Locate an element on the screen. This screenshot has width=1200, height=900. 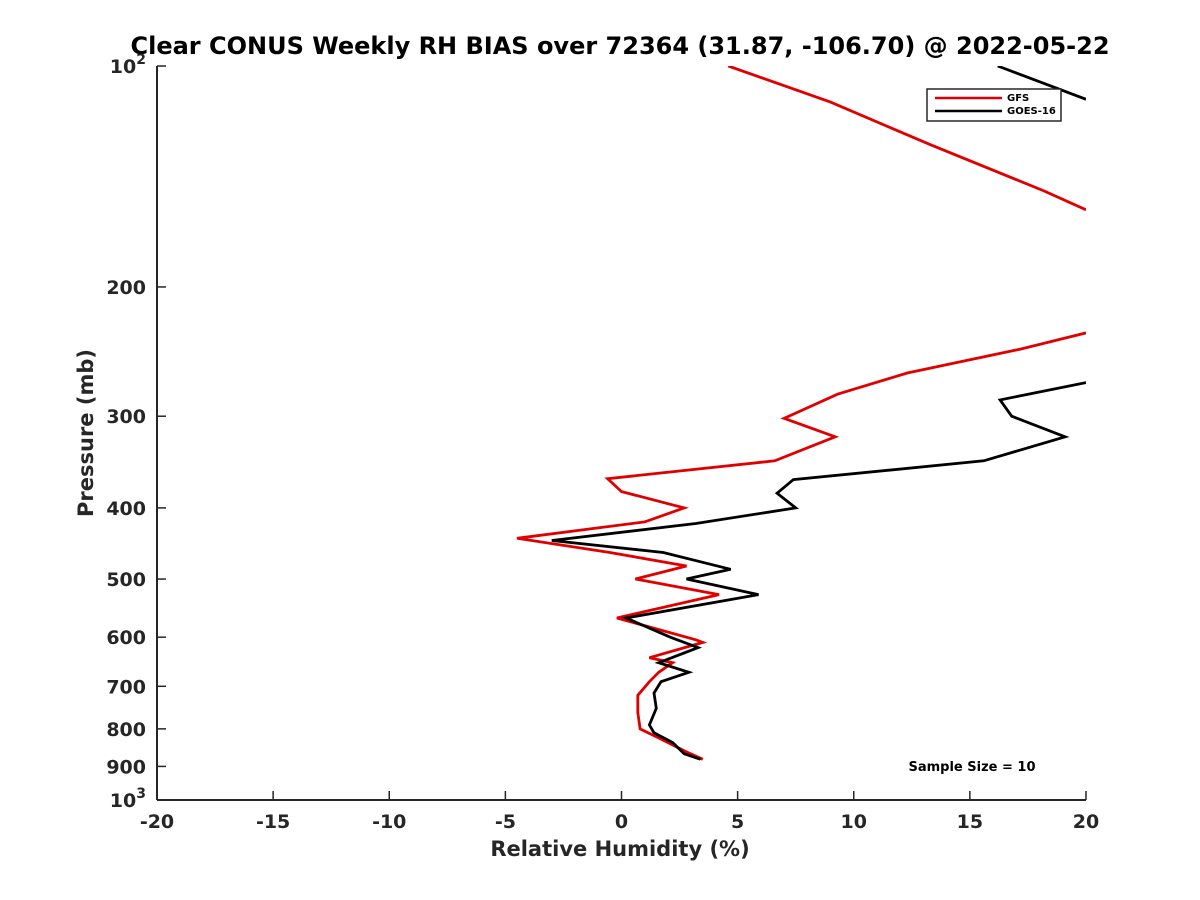
legend-label-goes16: GOES-16 is located at coordinates (1031, 111).